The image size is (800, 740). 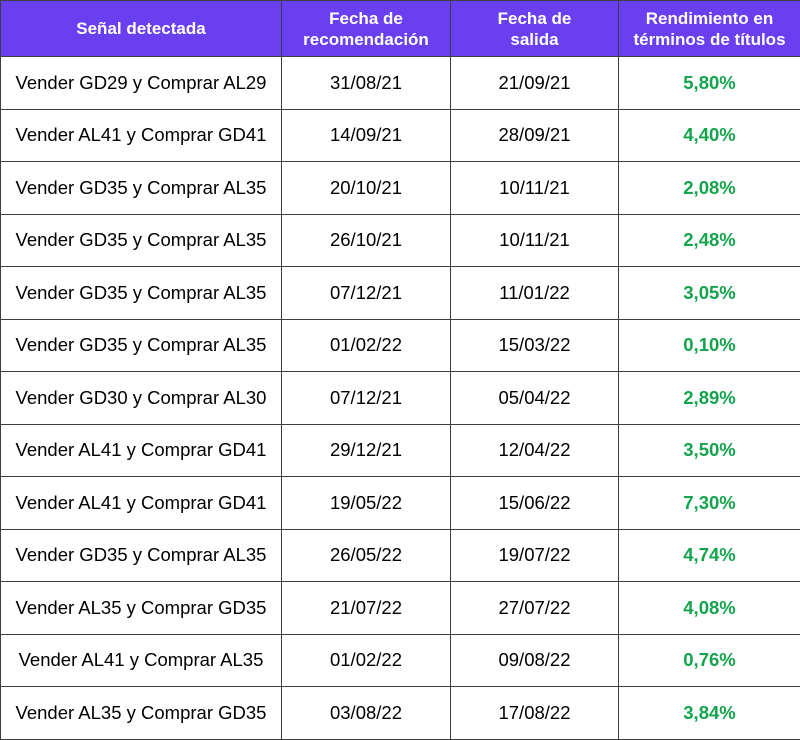 What do you see at coordinates (709, 39) in the screenshot?
I see `header-text-line: términos de títulos` at bounding box center [709, 39].